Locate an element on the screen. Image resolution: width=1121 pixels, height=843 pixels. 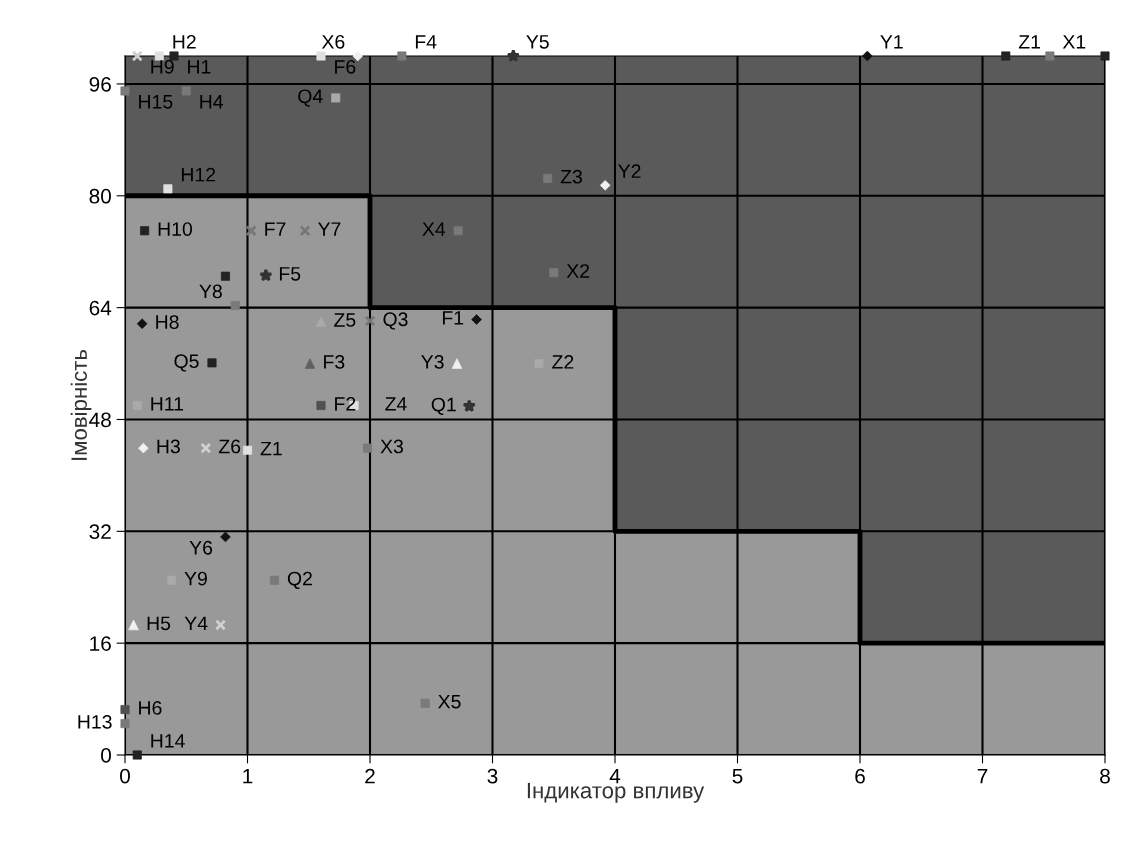
annotation: H5 is located at coordinates (159, 623).